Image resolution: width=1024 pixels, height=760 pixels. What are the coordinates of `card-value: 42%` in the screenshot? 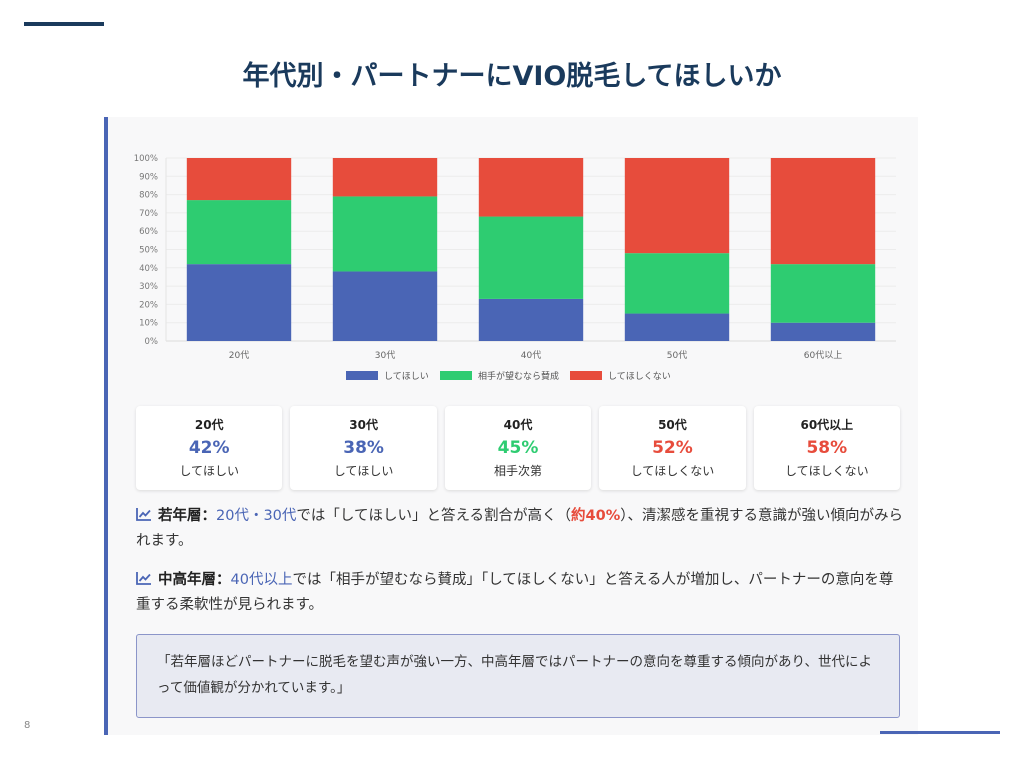 It's located at (209, 448).